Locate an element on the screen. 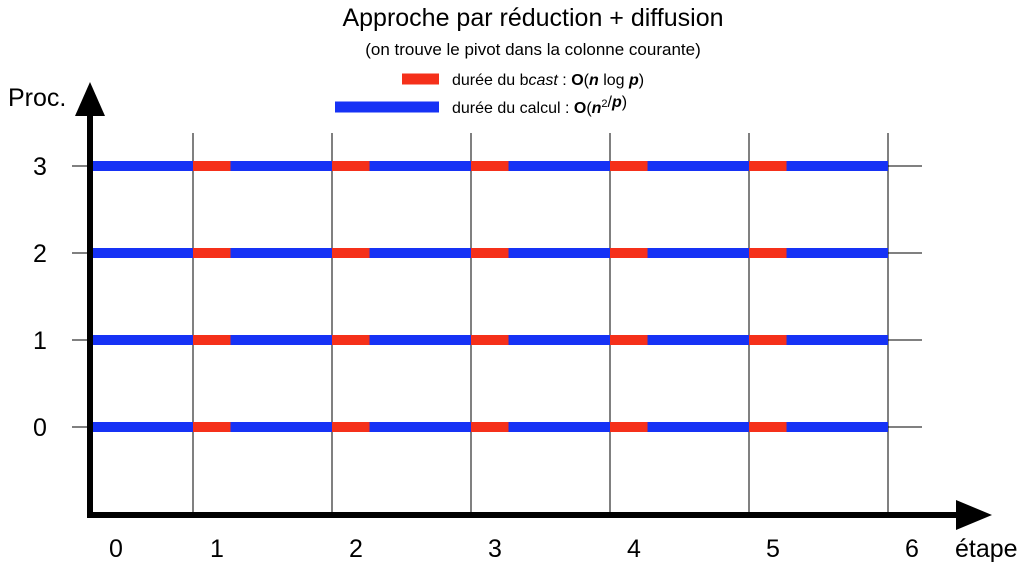 The width and height of the screenshot is (1036, 572). x-tick-0: 0 is located at coordinates (116, 549).